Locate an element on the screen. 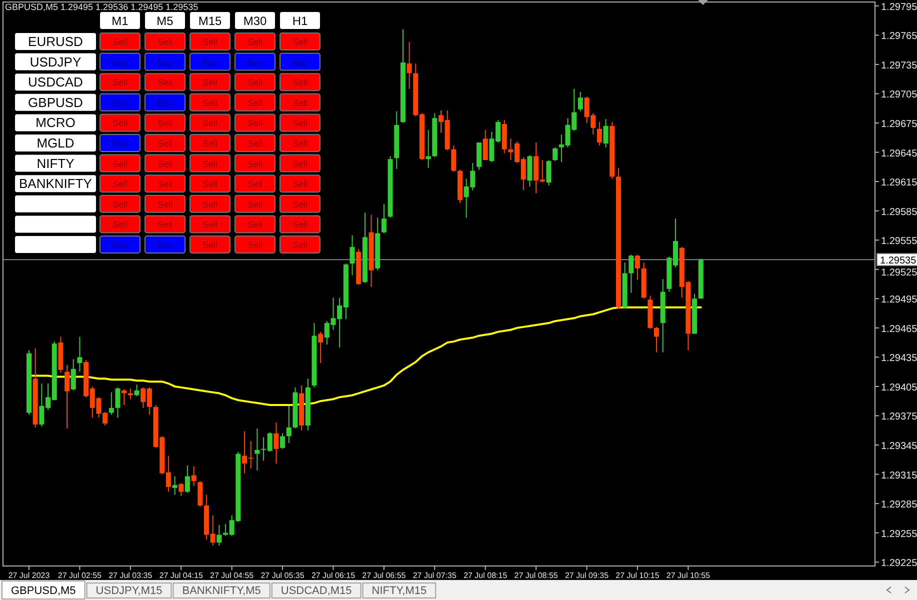 The width and height of the screenshot is (917, 600). x-tick-label: 27 Jul 10:15 is located at coordinates (638, 575).